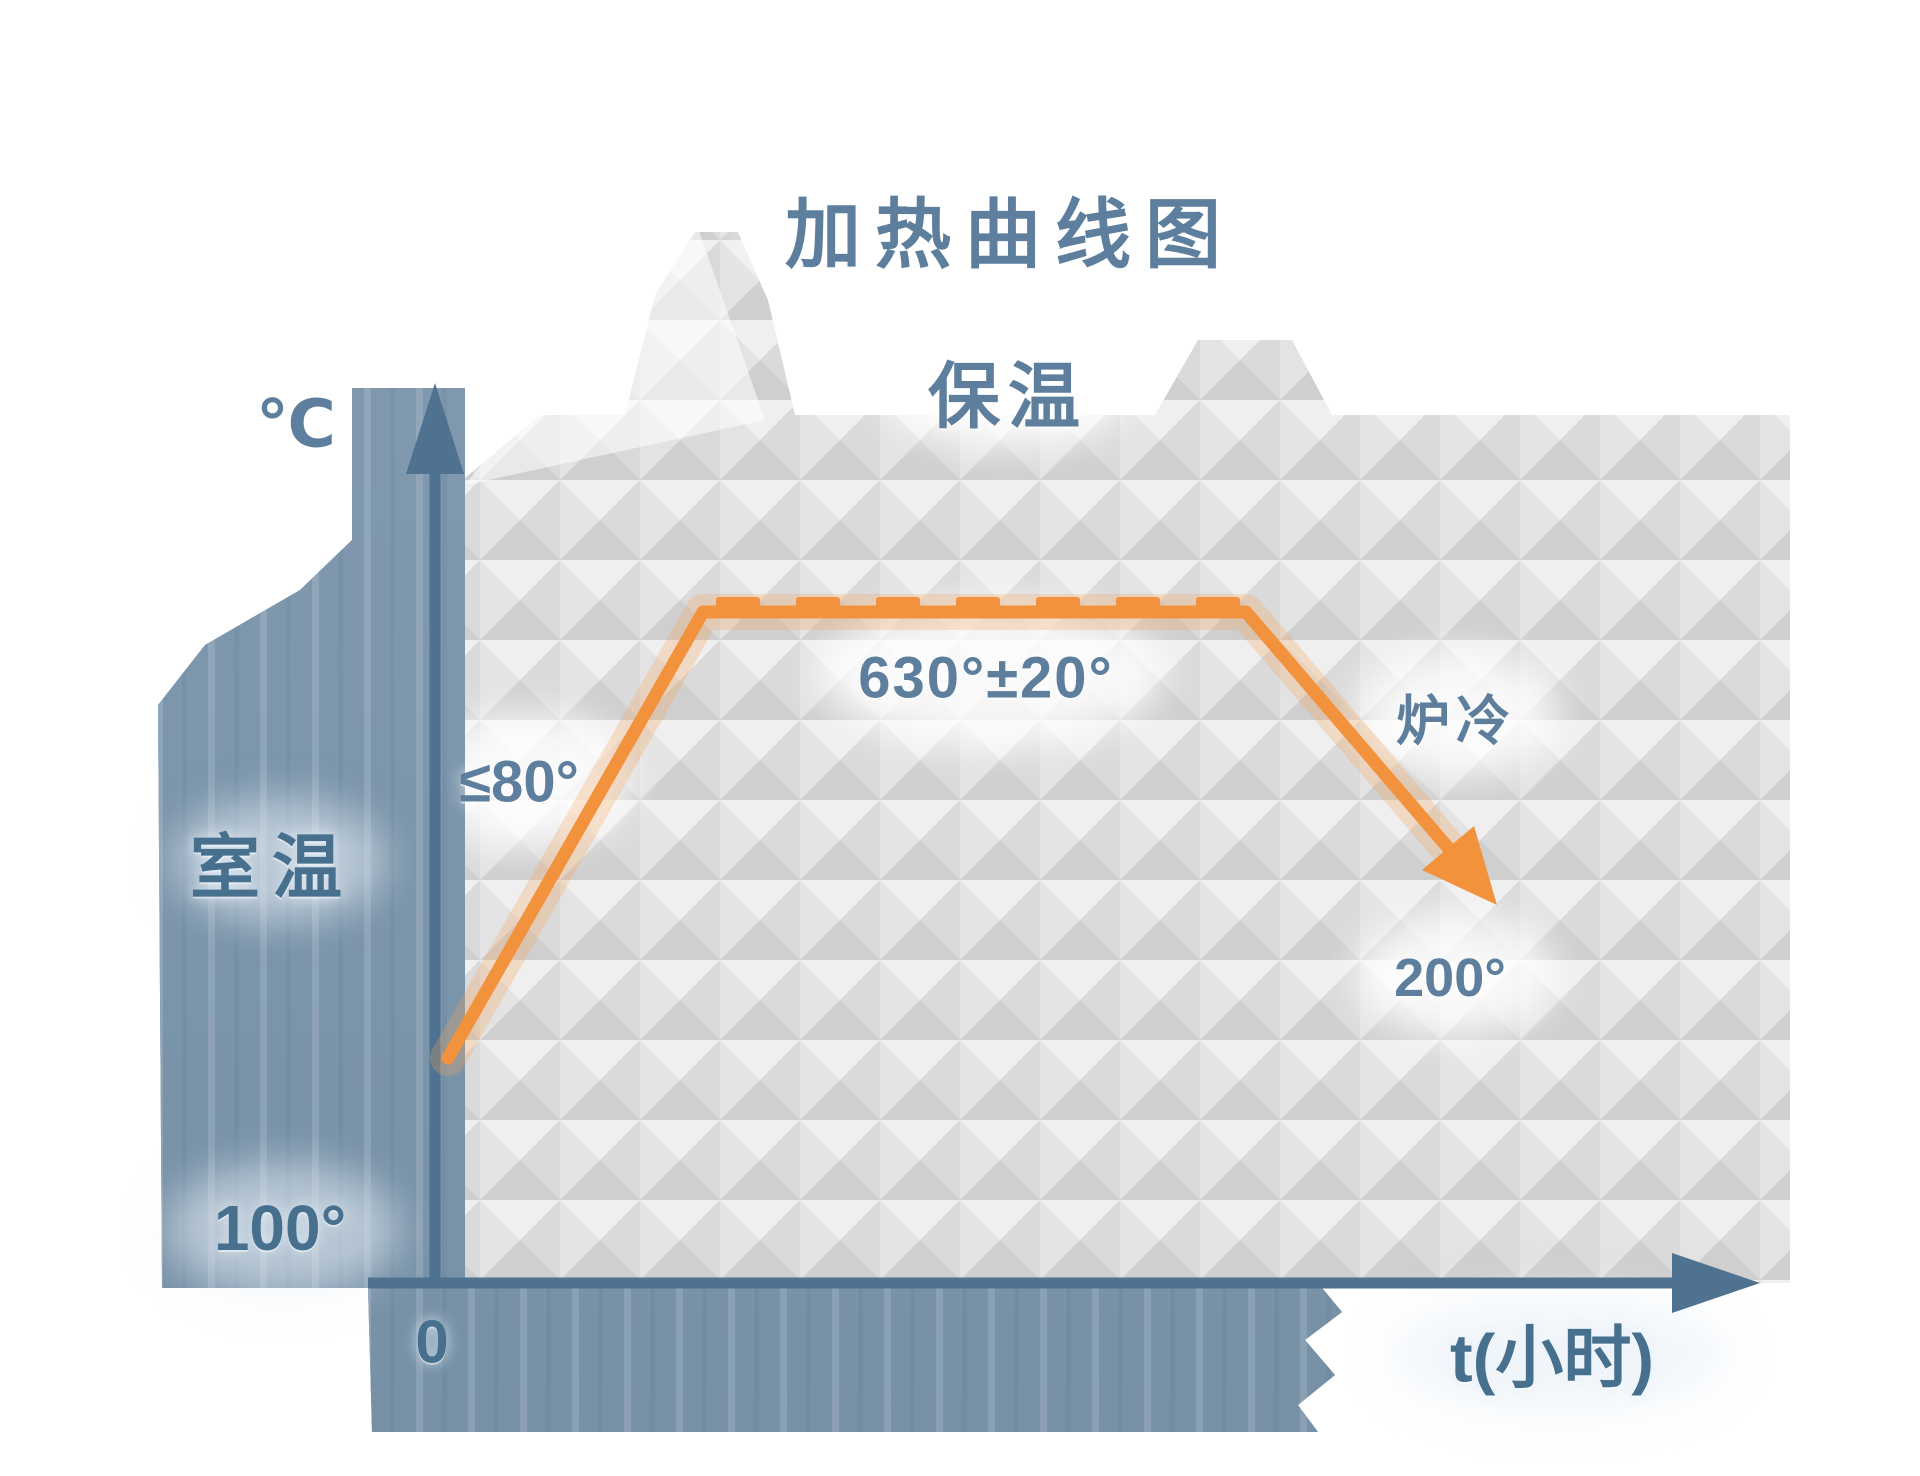 Image resolution: width=1920 pixels, height=1476 pixels. I want to click on y-axis-arrowhead-icon, so click(435, 428).